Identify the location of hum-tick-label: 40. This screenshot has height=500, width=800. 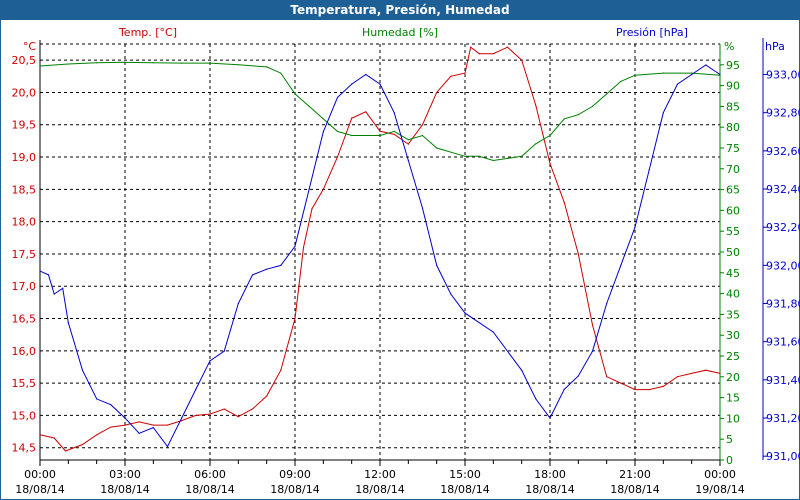
(733, 294).